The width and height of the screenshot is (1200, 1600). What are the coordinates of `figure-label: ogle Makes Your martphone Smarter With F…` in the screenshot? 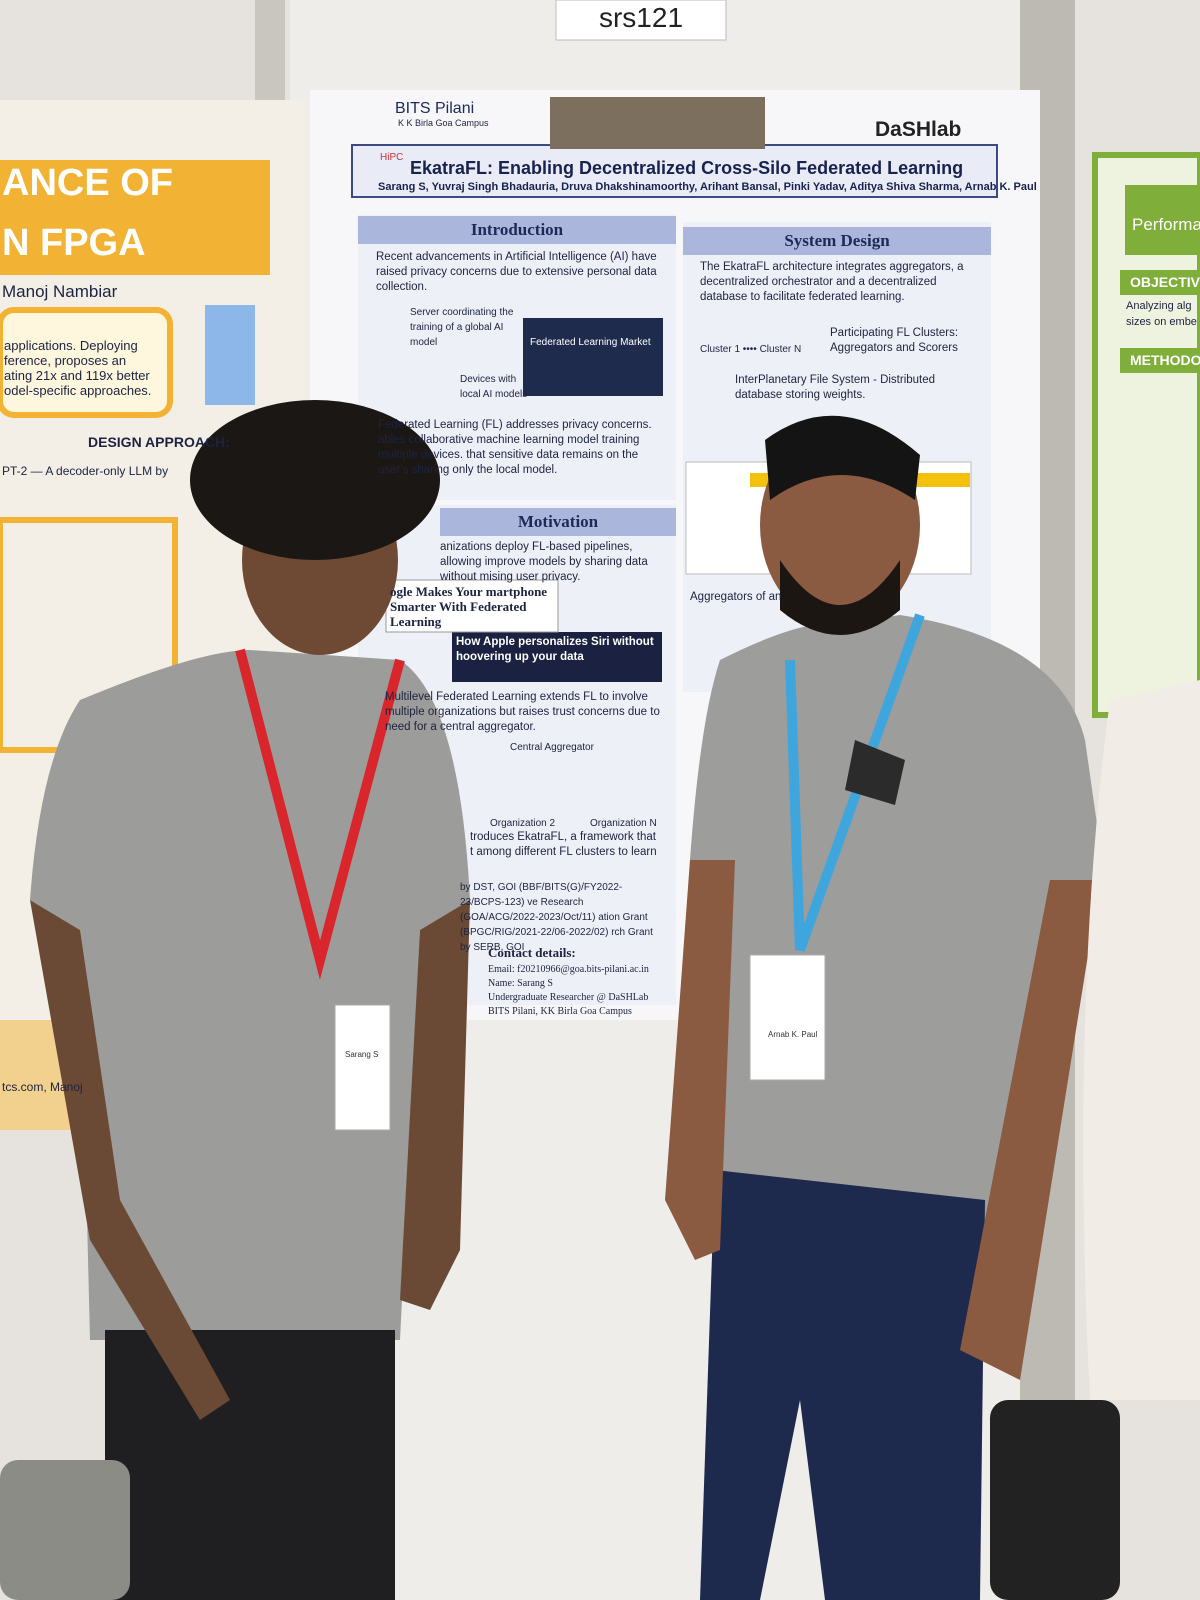 It's located at (469, 606).